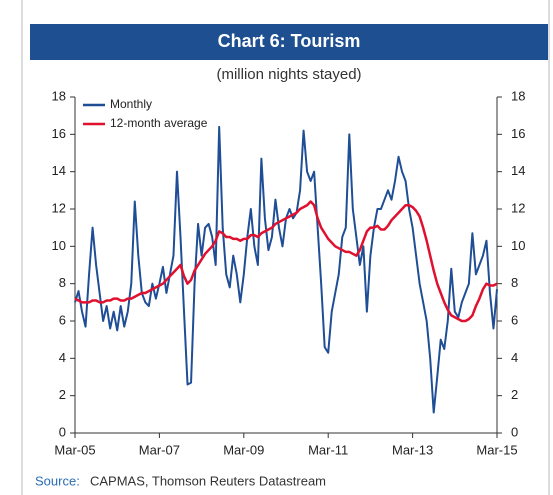  What do you see at coordinates (208, 480) in the screenshot?
I see `source: CAPMAS, Thomson Reuters Datastream` at bounding box center [208, 480].